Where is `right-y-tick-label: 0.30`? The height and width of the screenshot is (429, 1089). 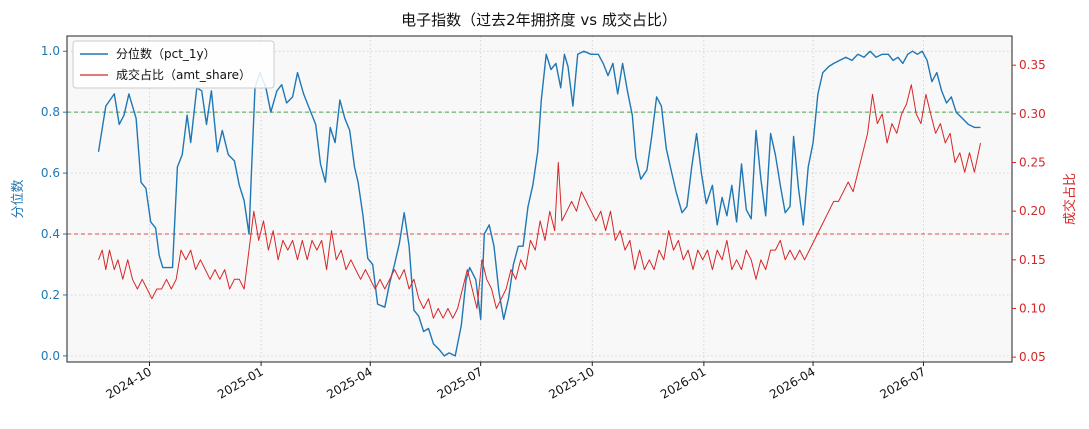 right-y-tick-label: 0.30 is located at coordinates (1032, 114).